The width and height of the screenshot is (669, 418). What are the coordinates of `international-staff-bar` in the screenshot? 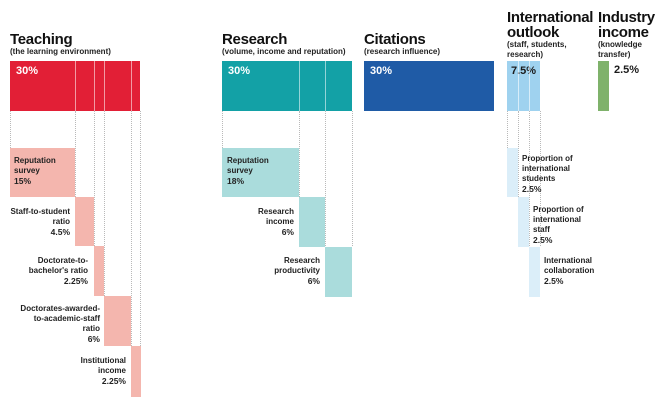 It's located at (523, 222).